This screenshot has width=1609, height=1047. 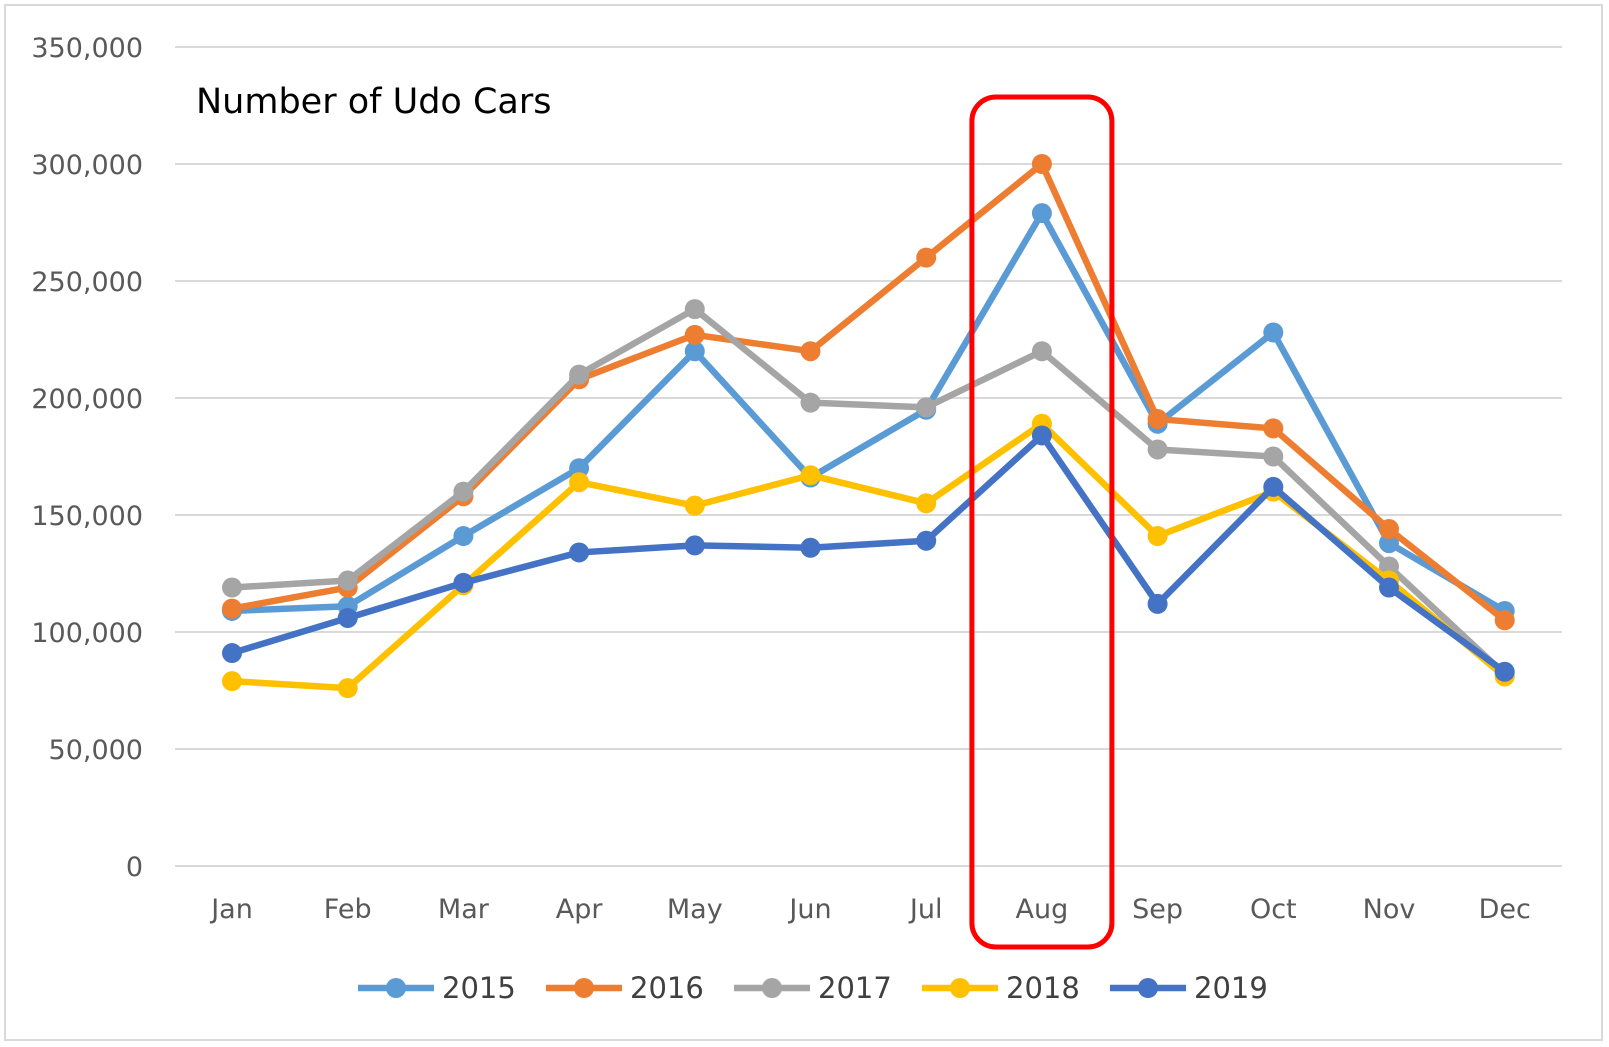 What do you see at coordinates (695, 909) in the screenshot?
I see `x-tick-label: May` at bounding box center [695, 909].